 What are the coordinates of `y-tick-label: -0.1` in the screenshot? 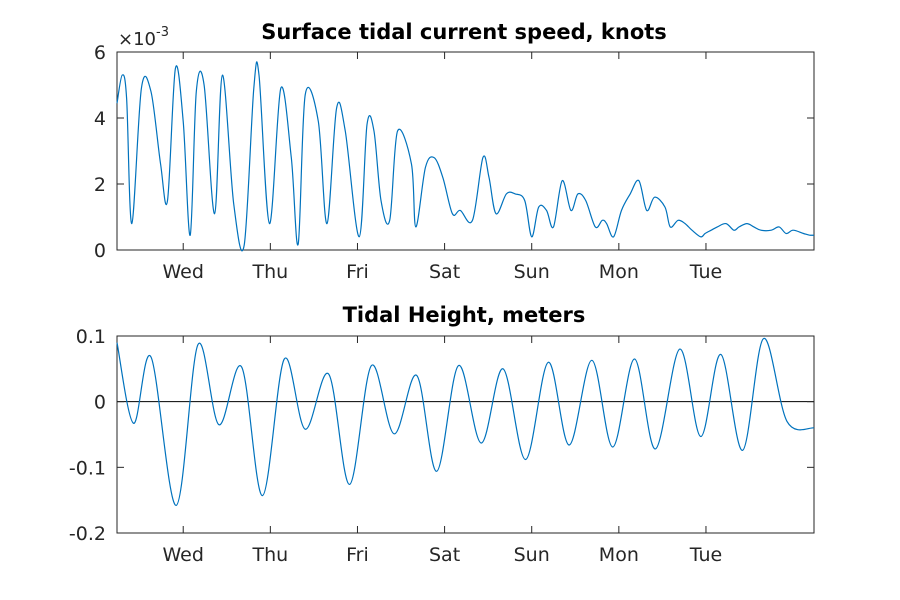 It's located at (87, 468).